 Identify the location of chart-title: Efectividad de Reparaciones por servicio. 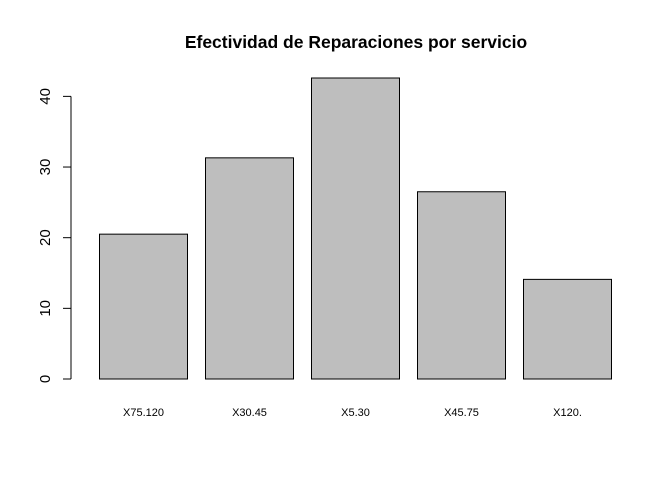
(356, 42).